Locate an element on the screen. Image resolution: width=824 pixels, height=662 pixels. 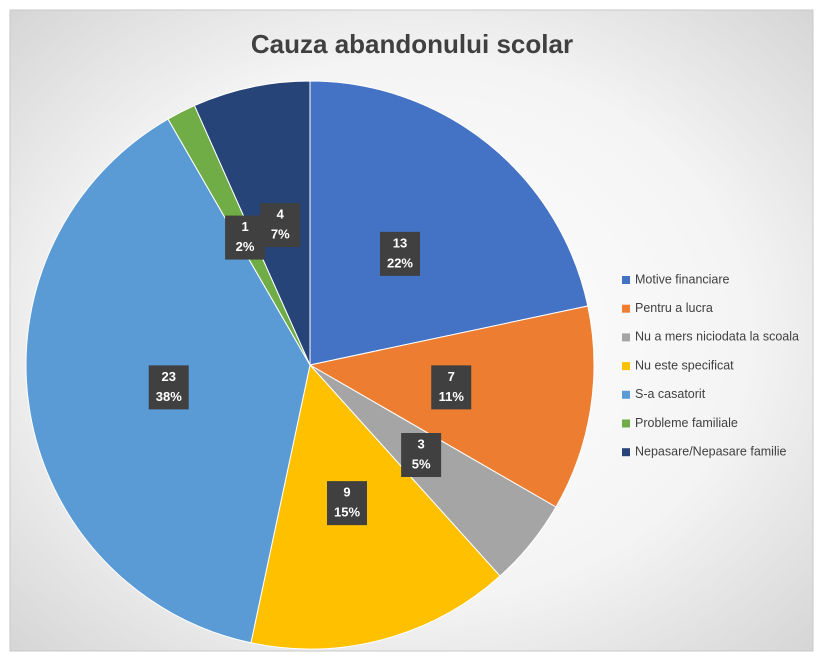
legend-label: S-a casatorit is located at coordinates (670, 394).